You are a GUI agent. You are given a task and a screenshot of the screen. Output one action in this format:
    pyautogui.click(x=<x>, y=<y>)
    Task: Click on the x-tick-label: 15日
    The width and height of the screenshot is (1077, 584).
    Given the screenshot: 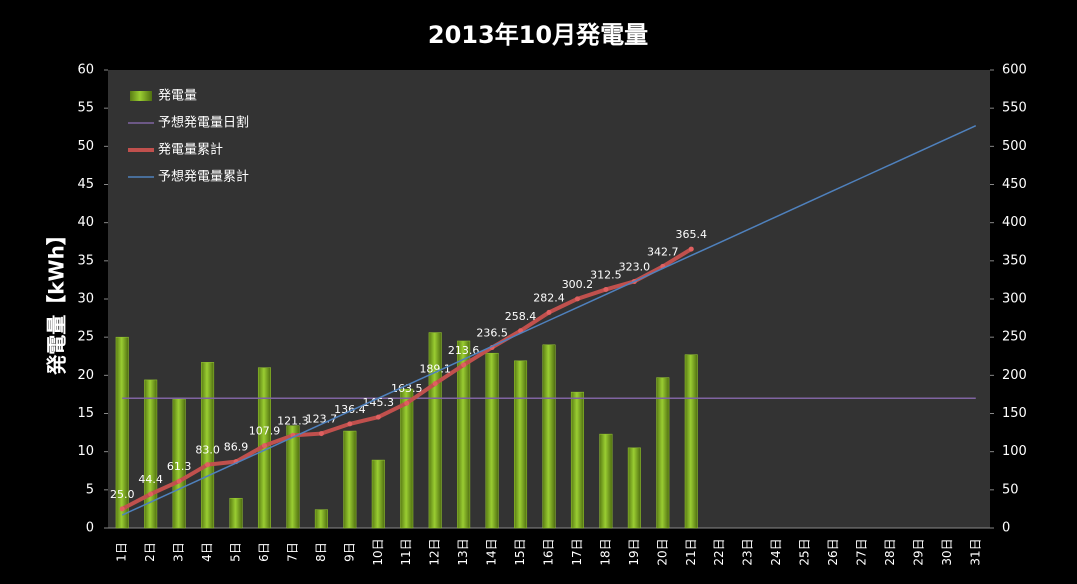 What is the action you would take?
    pyautogui.click(x=520, y=551)
    